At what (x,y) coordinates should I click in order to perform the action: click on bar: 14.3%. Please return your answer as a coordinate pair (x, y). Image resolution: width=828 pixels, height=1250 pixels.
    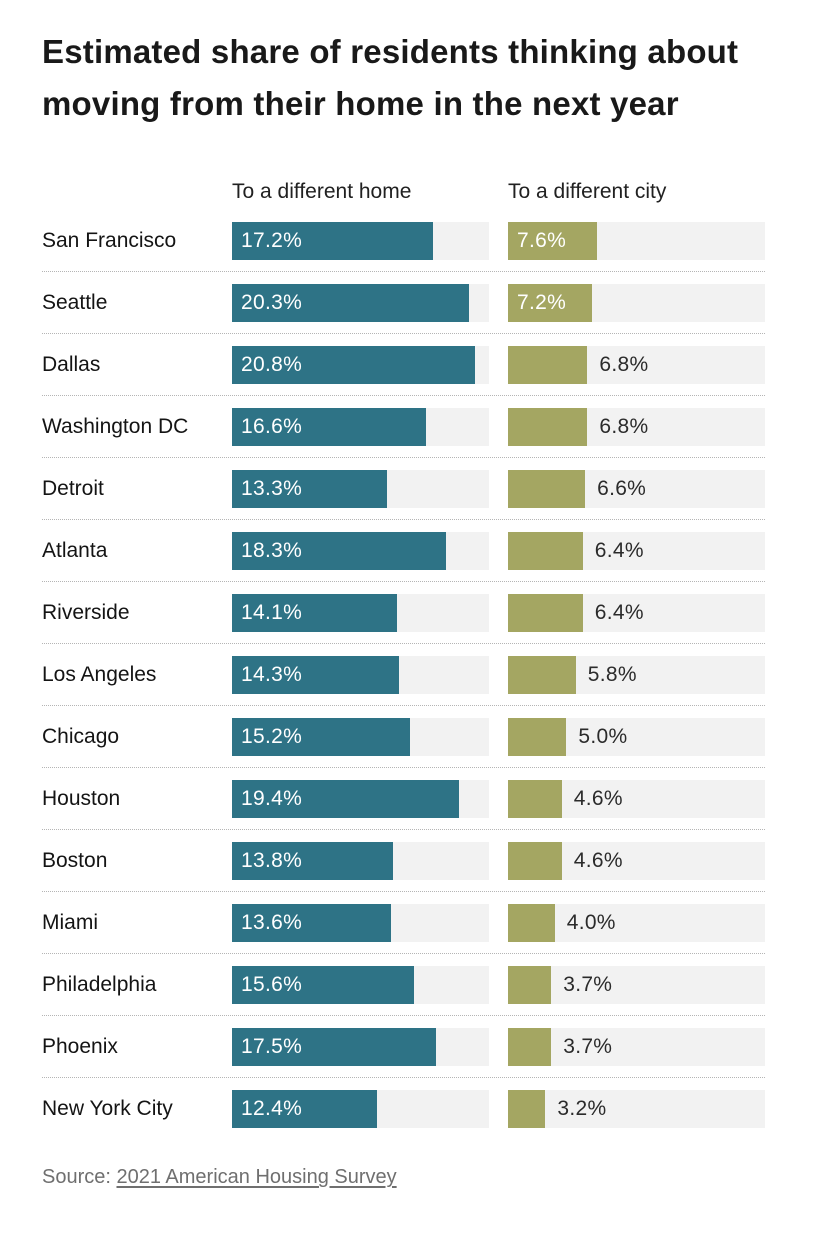
    Looking at the image, I should click on (316, 674).